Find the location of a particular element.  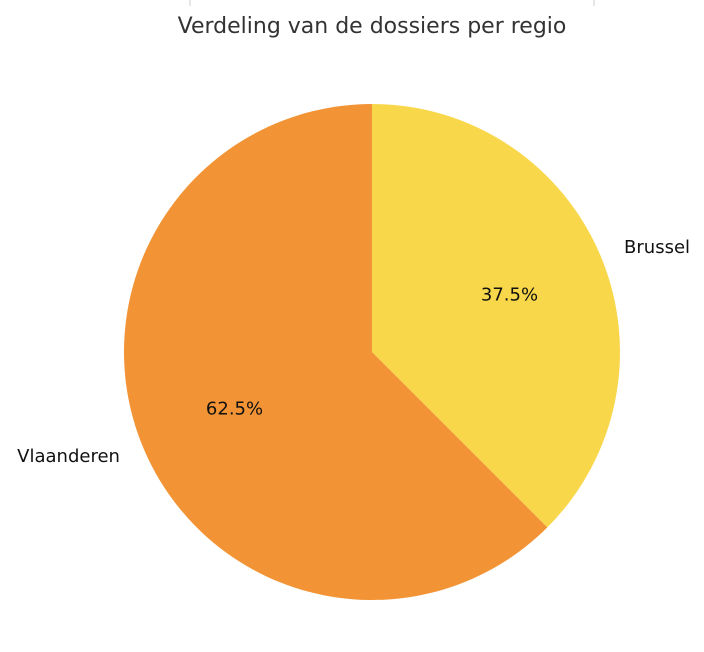

chart-title: Verdeling van de dossiers per regio is located at coordinates (372, 26).